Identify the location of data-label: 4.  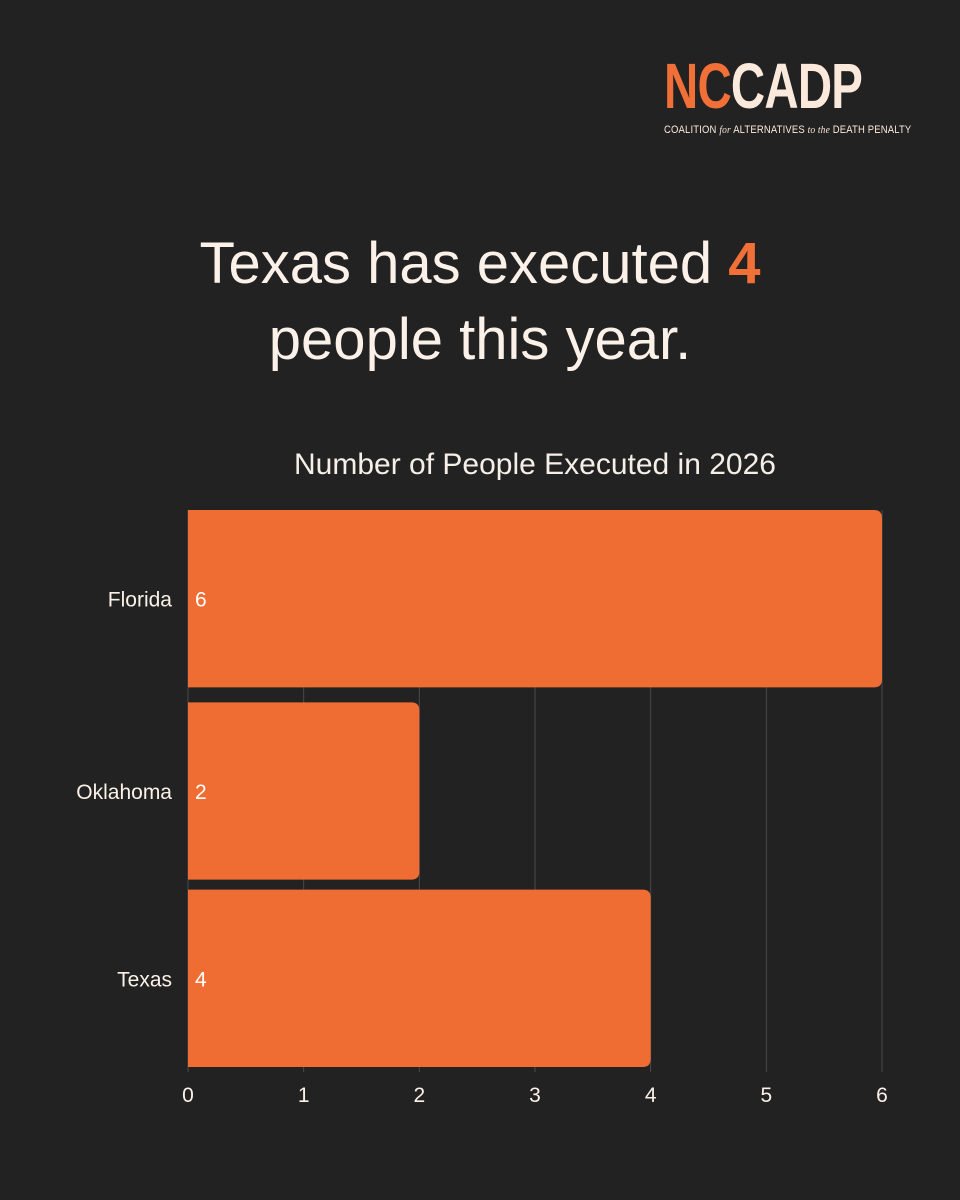
(201, 979).